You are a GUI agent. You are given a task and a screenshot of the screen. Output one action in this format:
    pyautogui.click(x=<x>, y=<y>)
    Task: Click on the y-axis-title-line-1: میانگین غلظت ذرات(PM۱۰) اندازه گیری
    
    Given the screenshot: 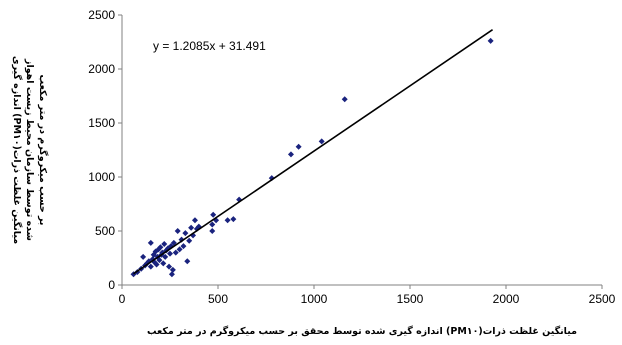 What is the action you would take?
    pyautogui.click(x=17, y=150)
    